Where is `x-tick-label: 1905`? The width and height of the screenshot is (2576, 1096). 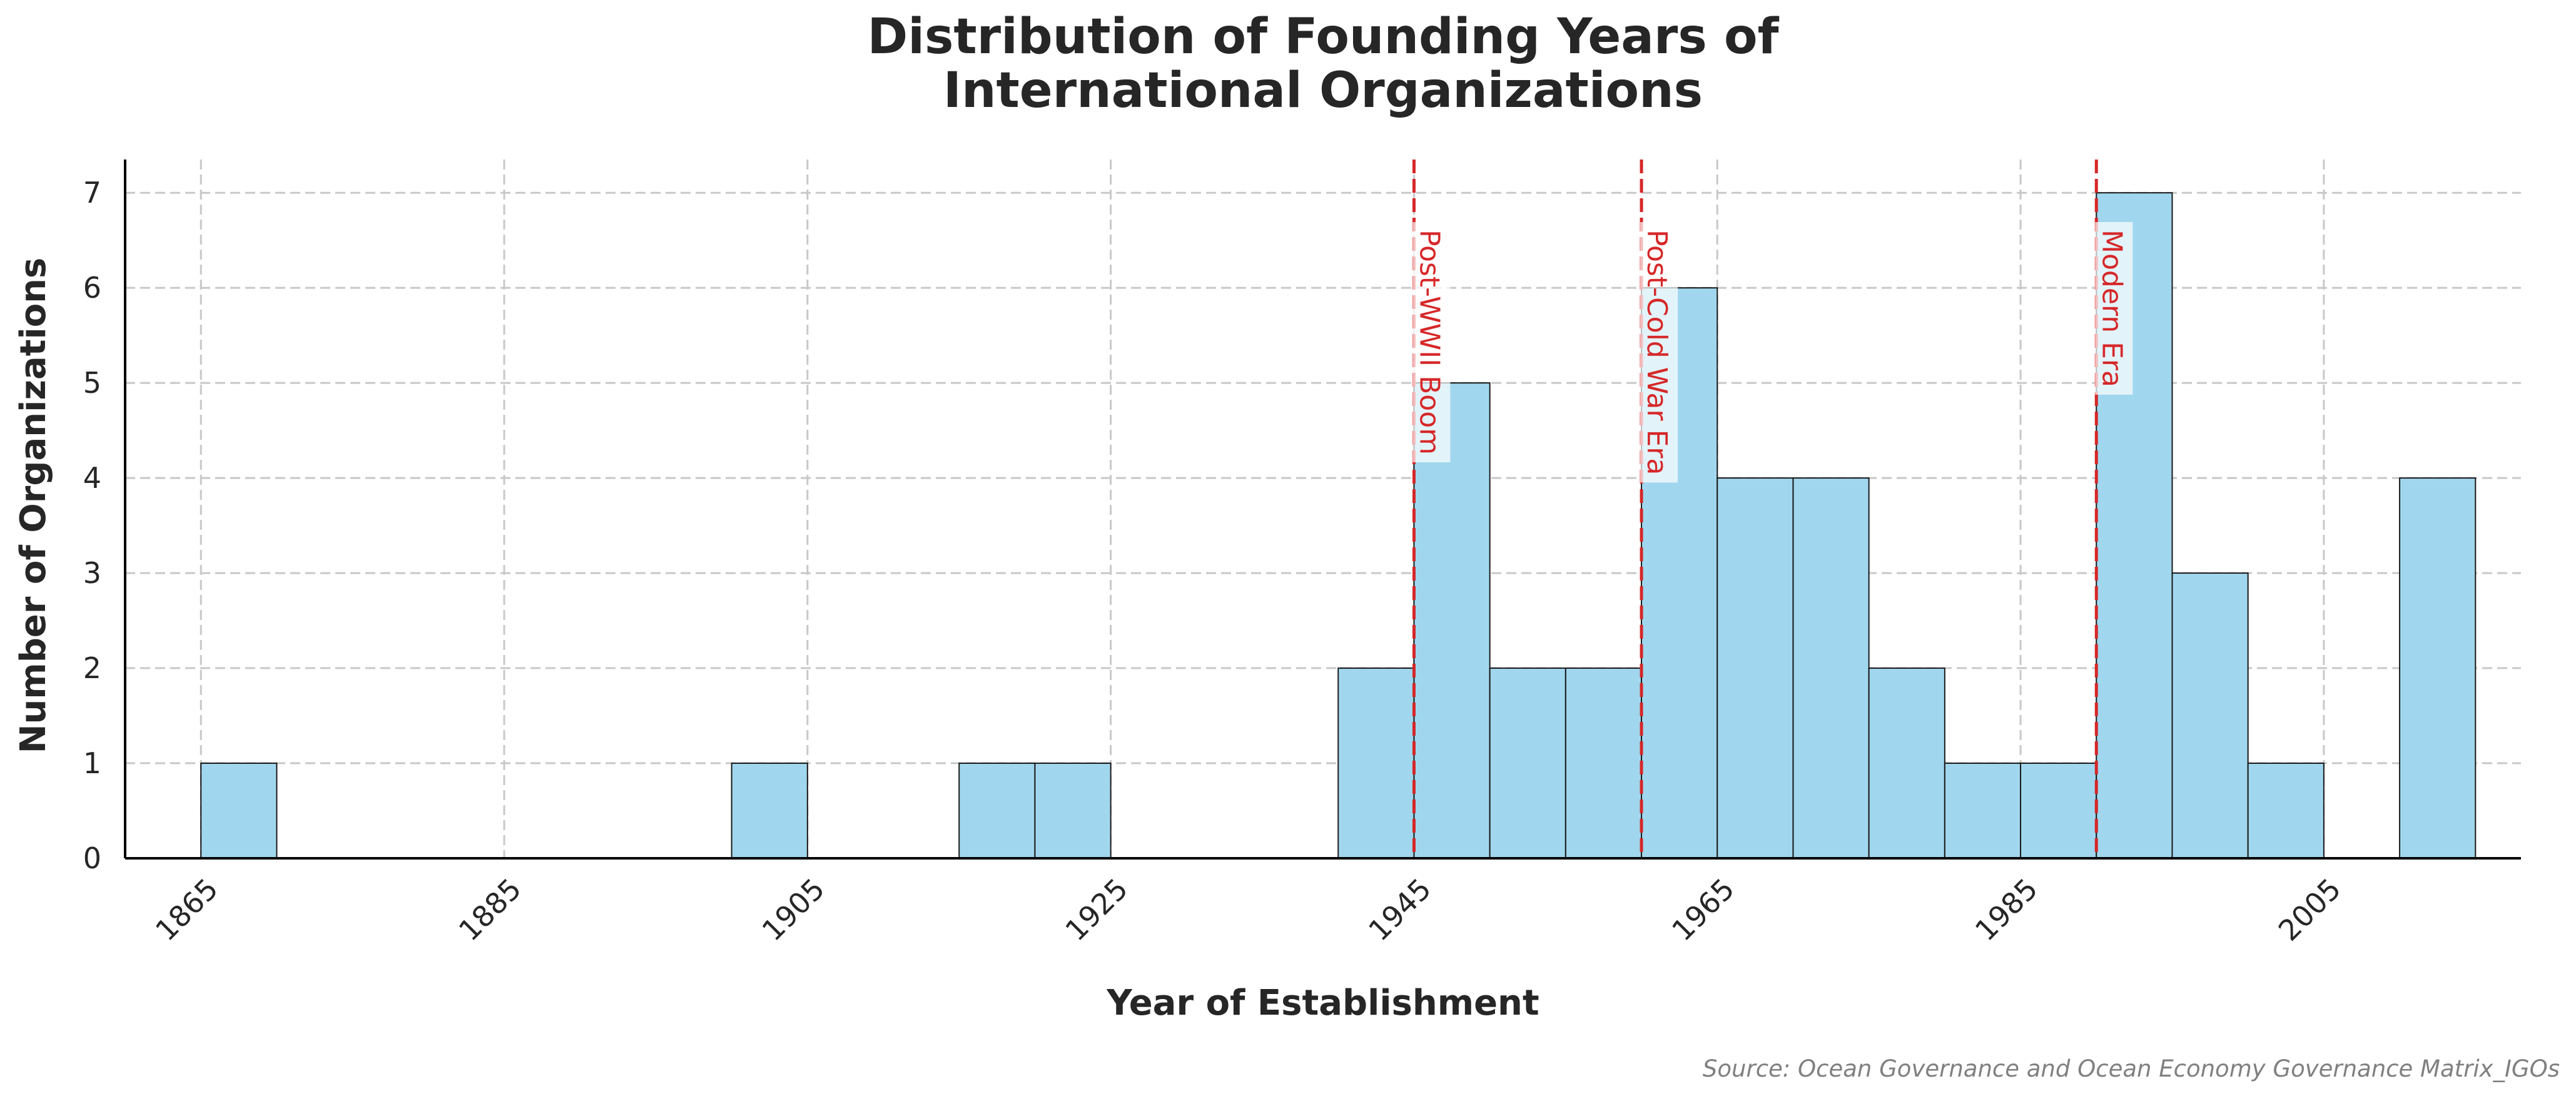
x-tick-label: 1905 is located at coordinates (793, 910).